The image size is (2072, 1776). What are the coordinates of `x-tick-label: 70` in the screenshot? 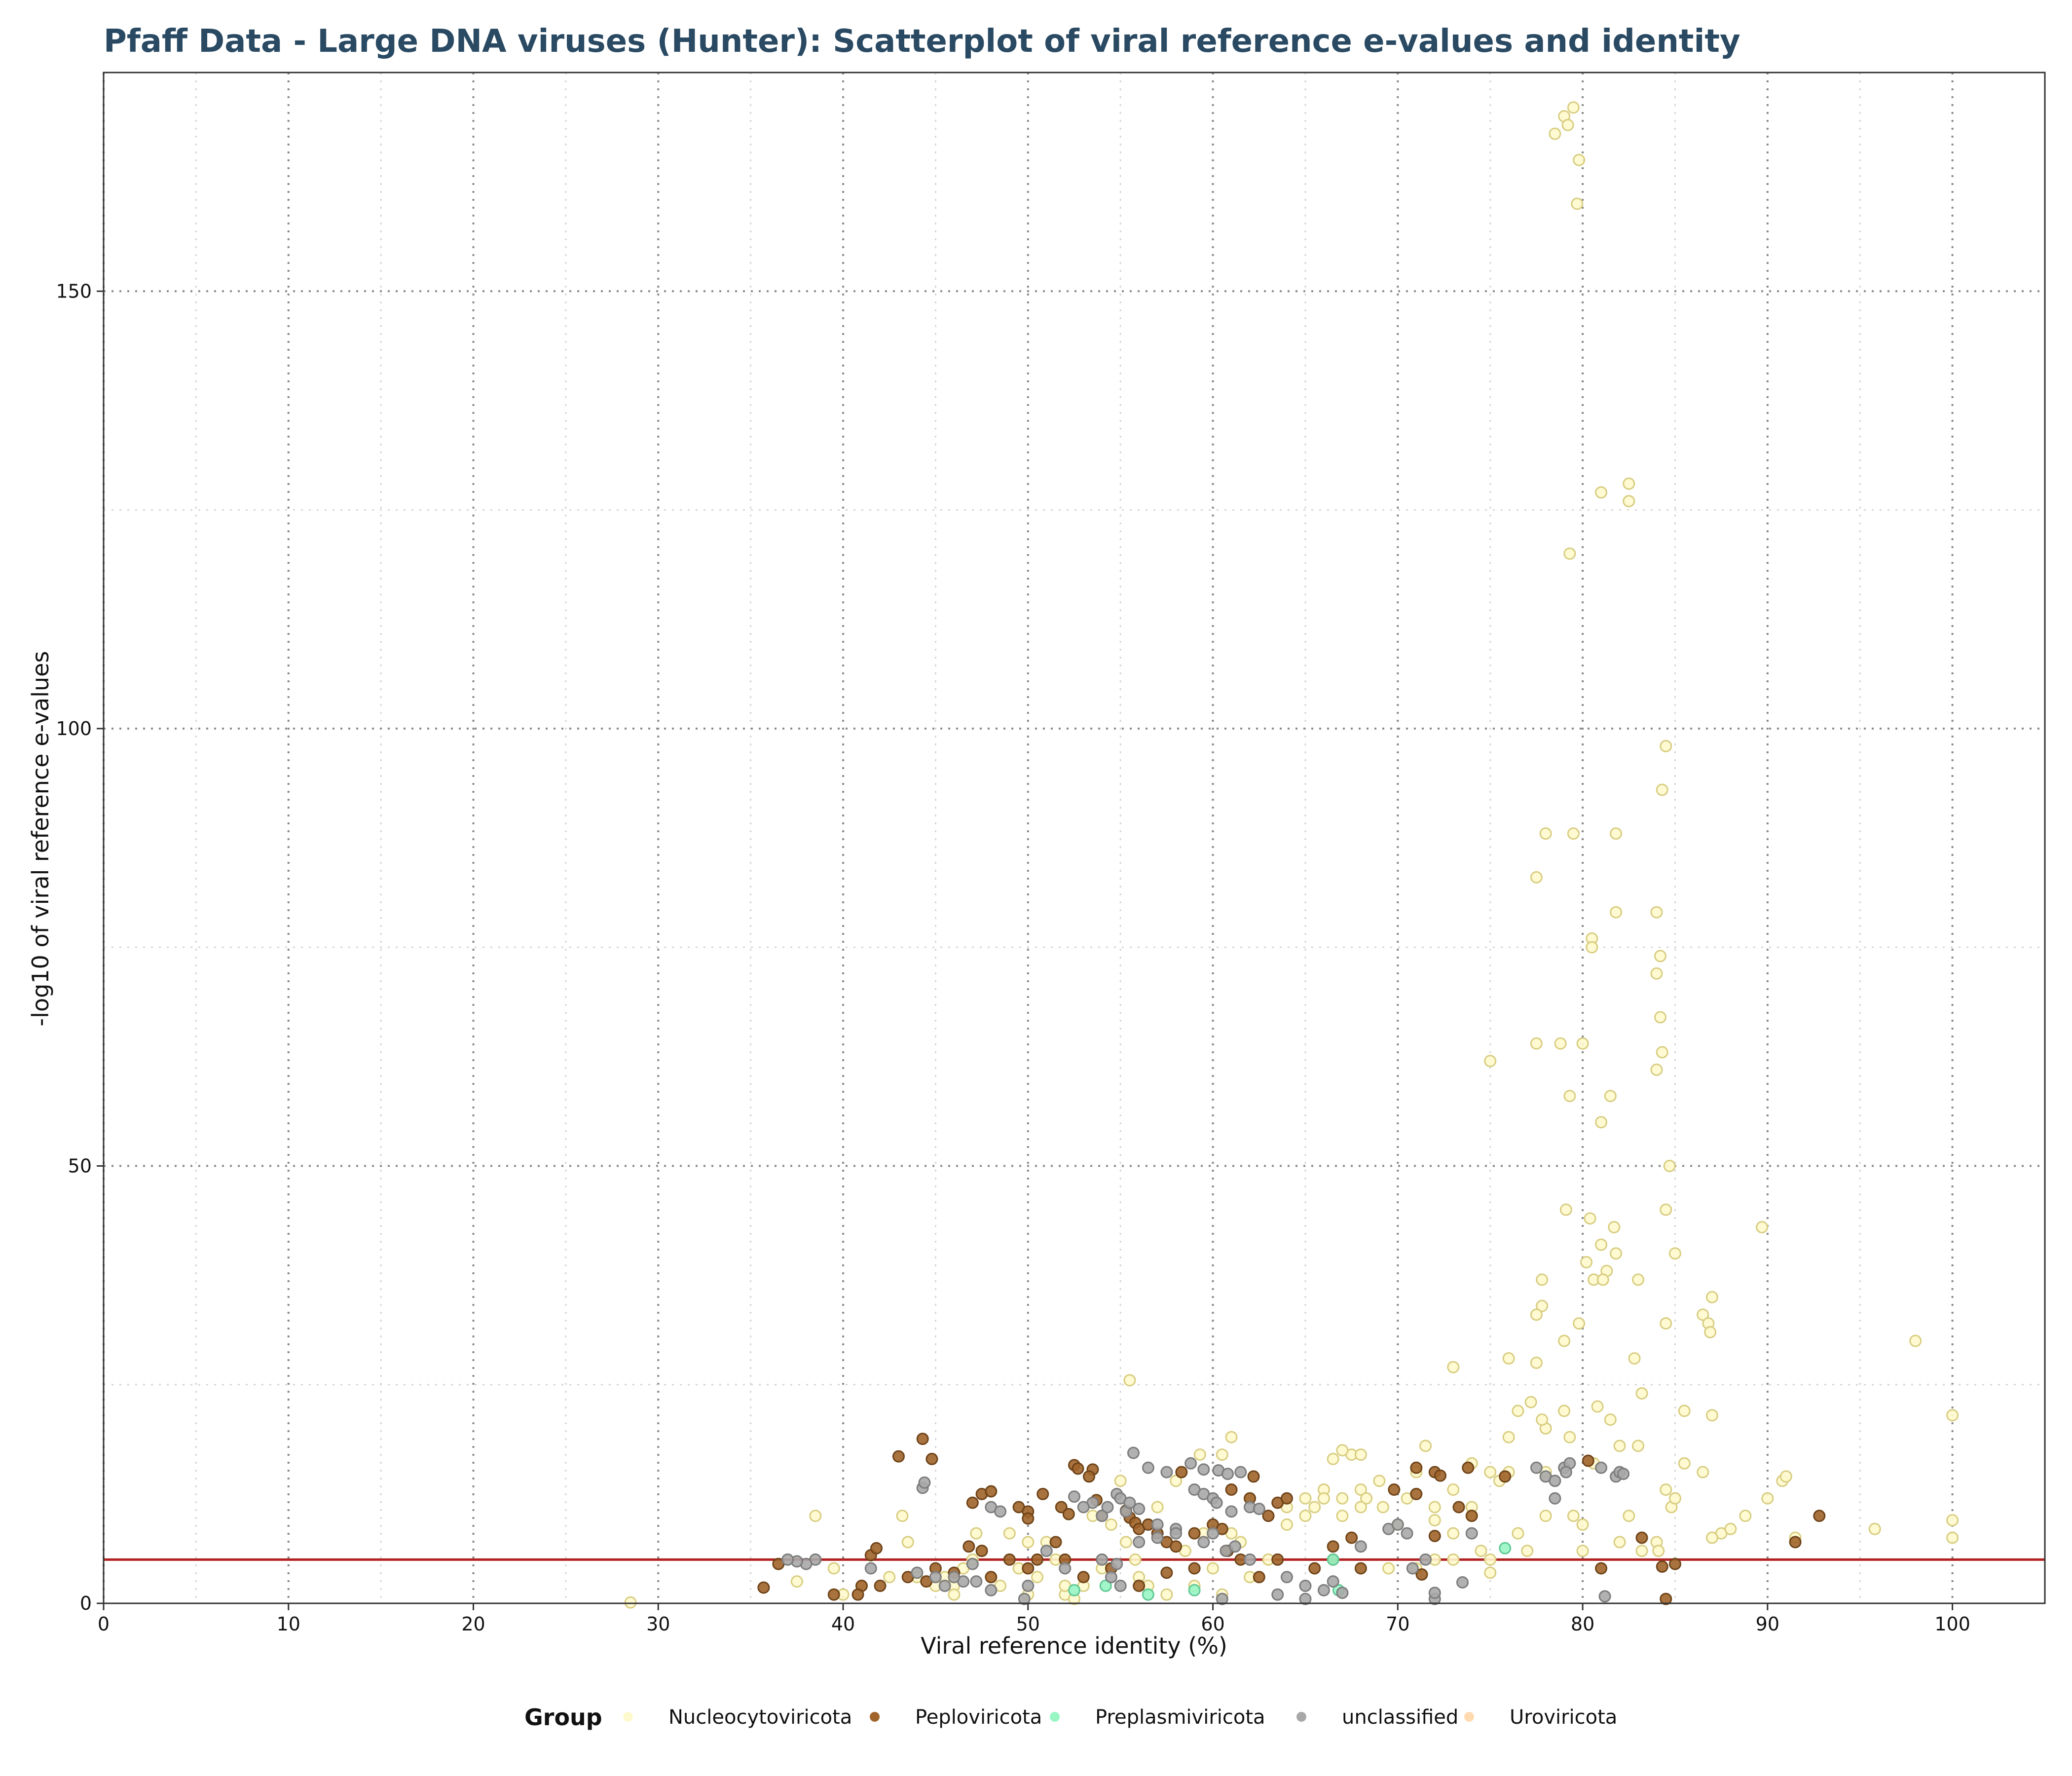 It's located at (1398, 1624).